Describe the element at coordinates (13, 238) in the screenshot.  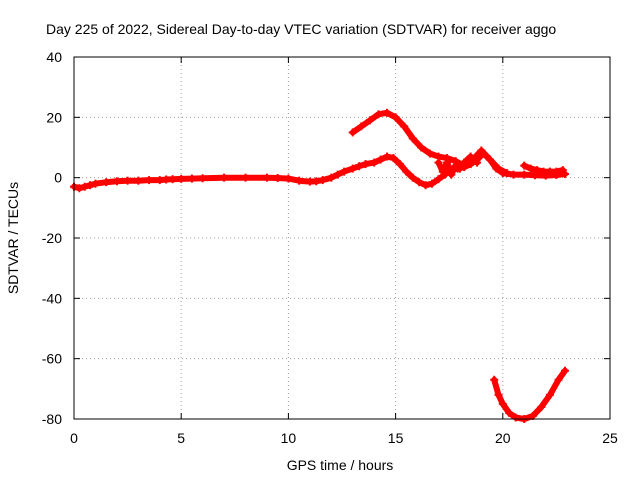
I see `y-axis-label: SDTVAR / TECUs` at that location.